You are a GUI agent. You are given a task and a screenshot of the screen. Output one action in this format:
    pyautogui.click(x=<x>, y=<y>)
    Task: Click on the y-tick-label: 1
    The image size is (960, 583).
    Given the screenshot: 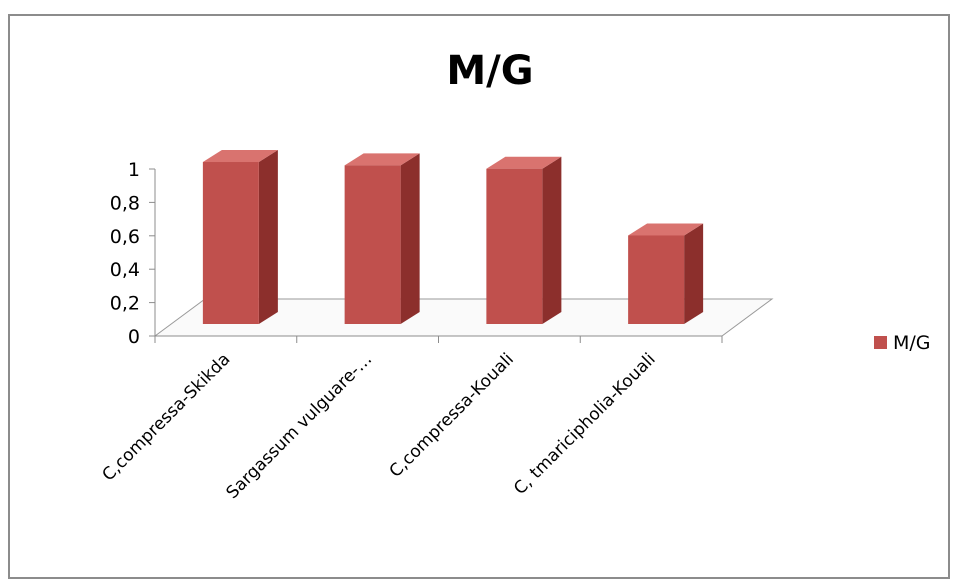 What is the action you would take?
    pyautogui.click(x=134, y=170)
    